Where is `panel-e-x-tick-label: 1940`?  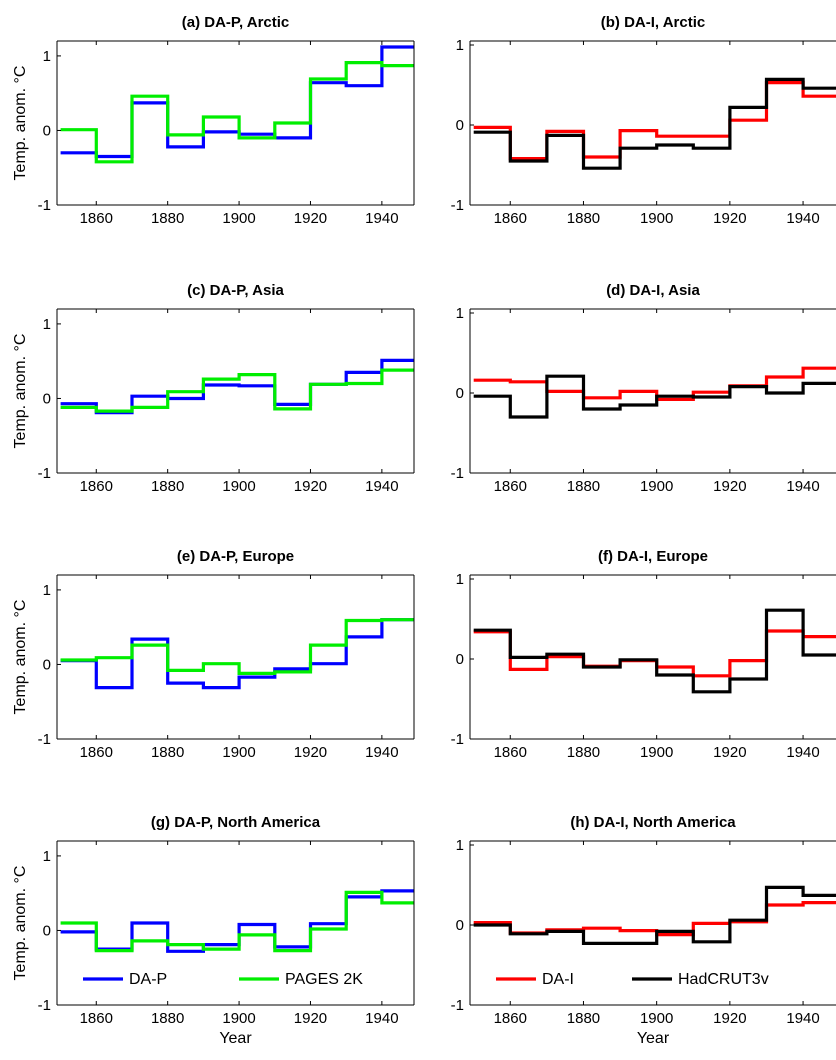
panel-e-x-tick-label: 1940 is located at coordinates (381, 752).